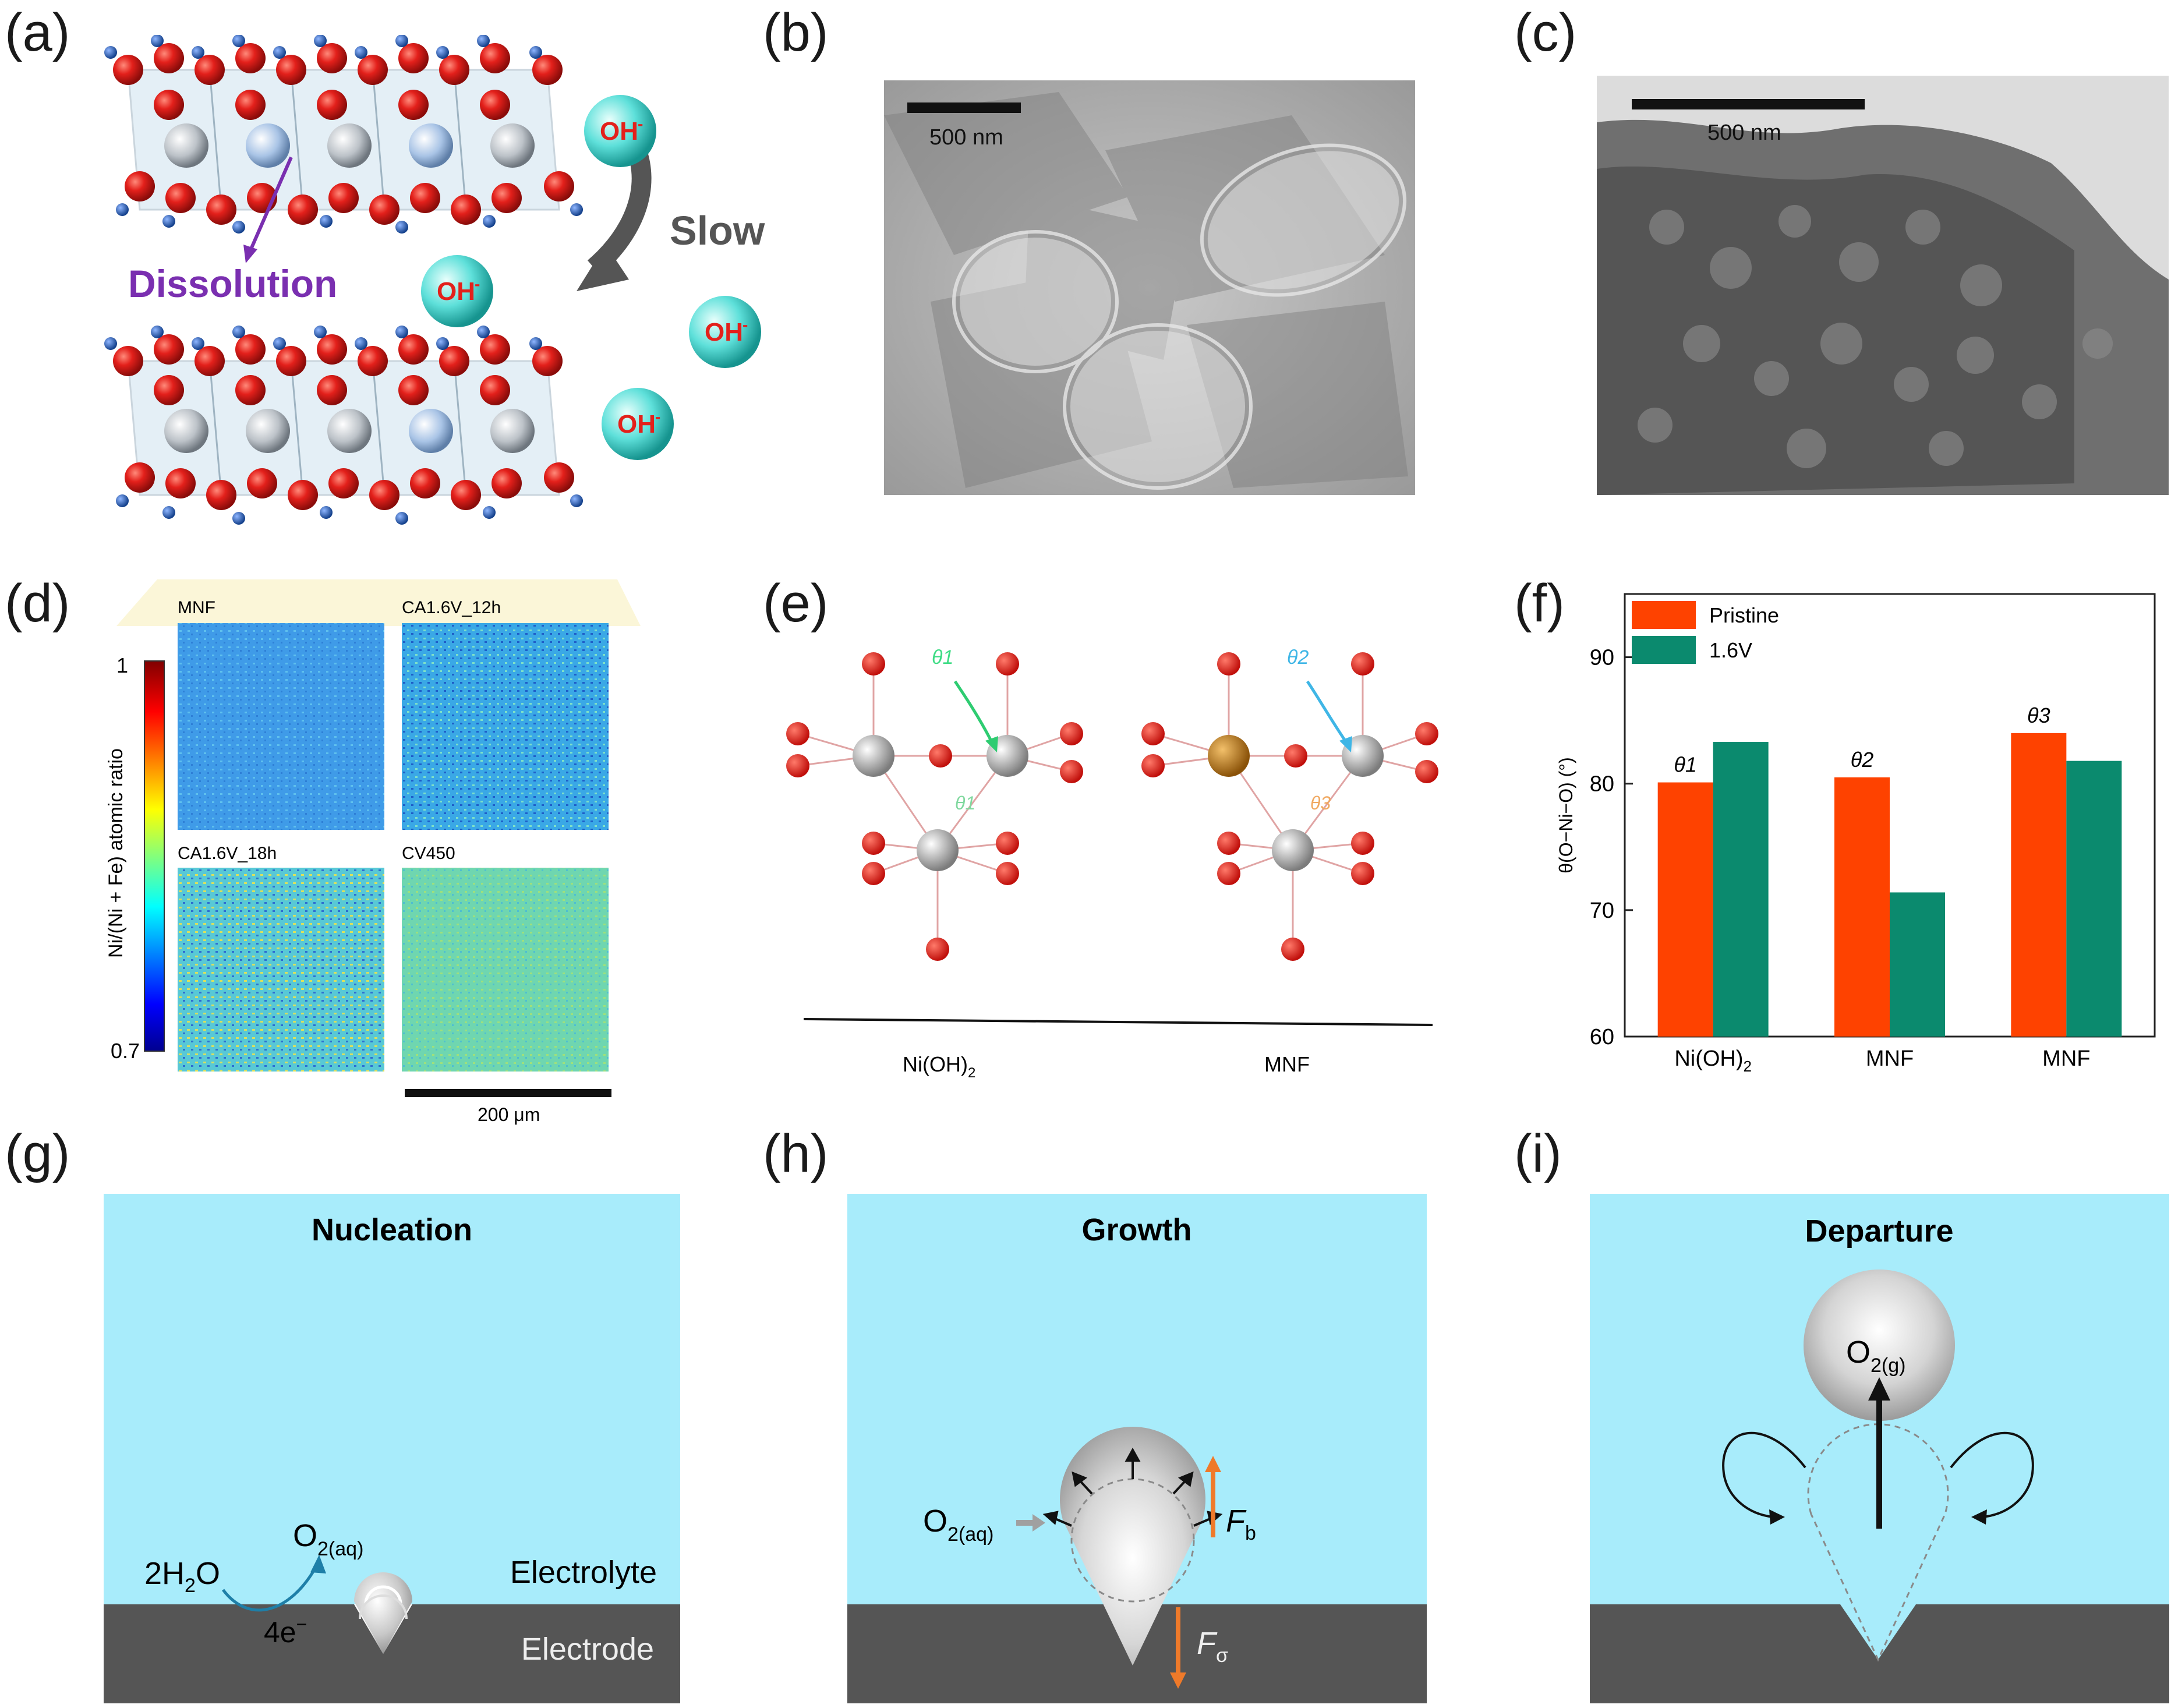  Describe the element at coordinates (958, 1525) in the screenshot. I see `o2-aq-label: O2(aq)` at that location.